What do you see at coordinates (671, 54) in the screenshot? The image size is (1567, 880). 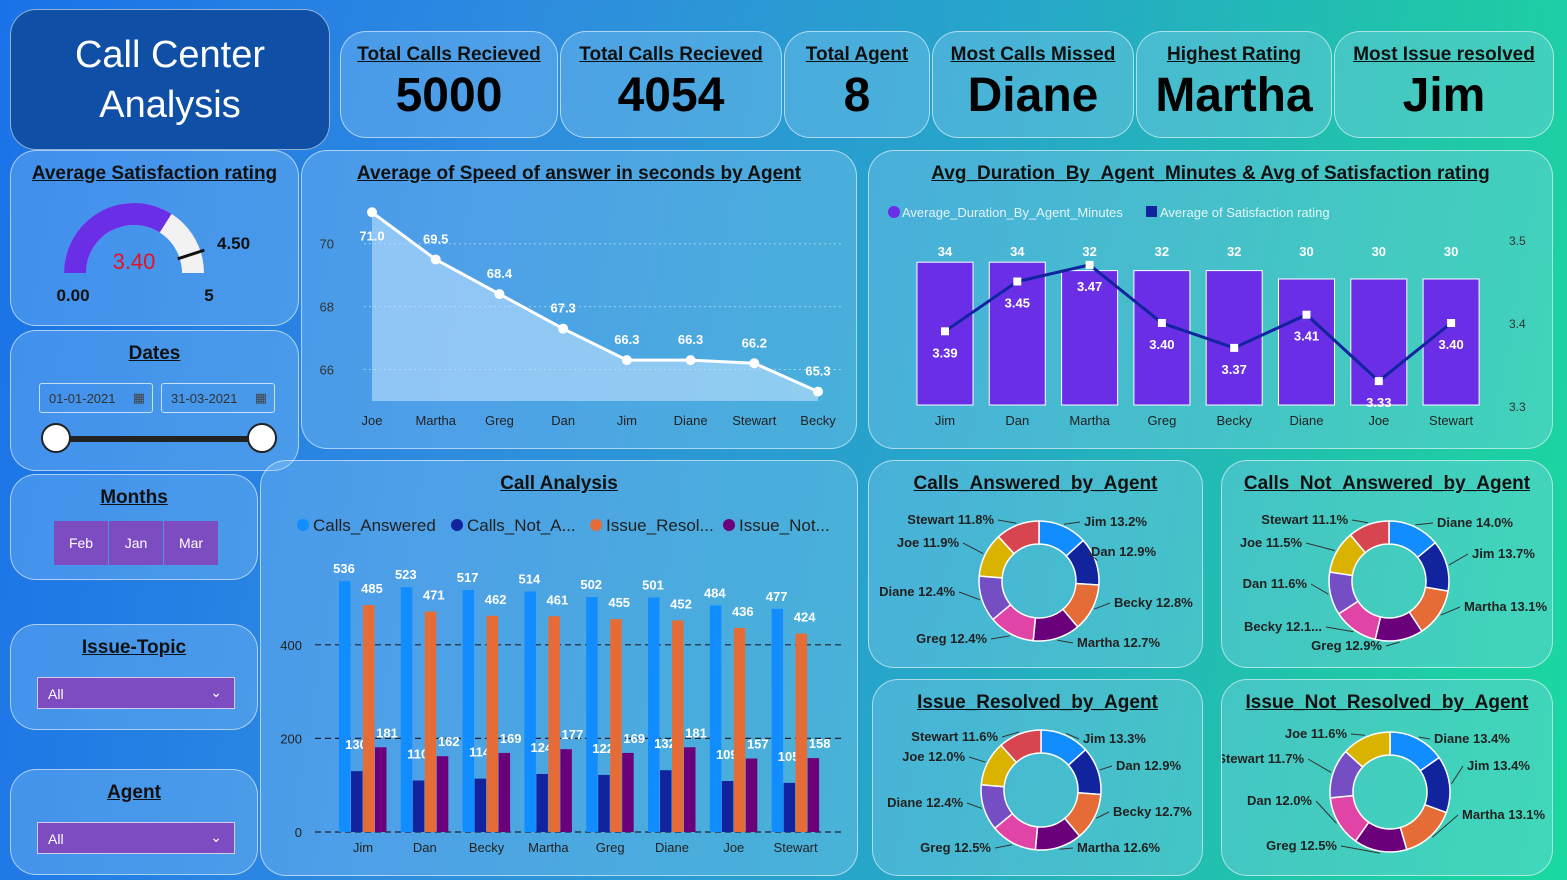 I see `kpi-label: Total Calls Recieved` at bounding box center [671, 54].